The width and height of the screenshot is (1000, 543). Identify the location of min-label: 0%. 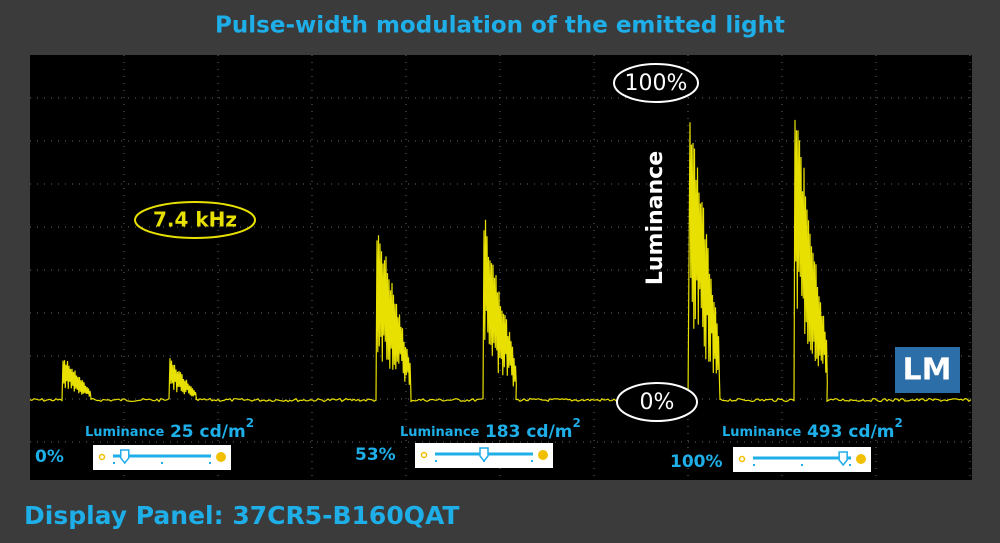
(657, 402).